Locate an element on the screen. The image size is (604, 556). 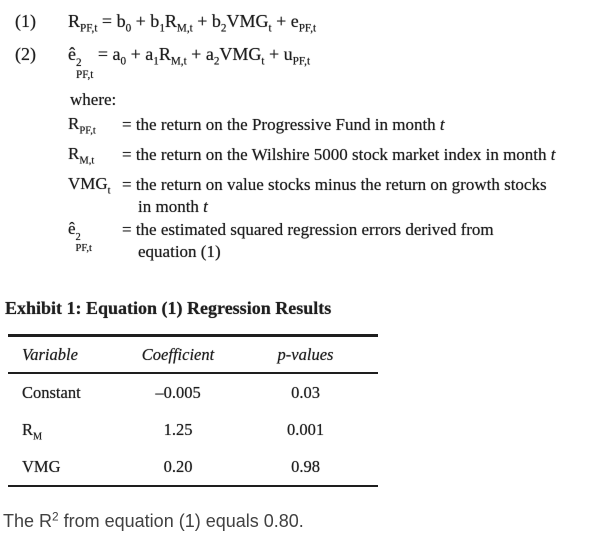
equation-2-formula: ê 2 PF,t = a0 + a1RM,t + a2VMGt + uPF,t is located at coordinates (189, 62).